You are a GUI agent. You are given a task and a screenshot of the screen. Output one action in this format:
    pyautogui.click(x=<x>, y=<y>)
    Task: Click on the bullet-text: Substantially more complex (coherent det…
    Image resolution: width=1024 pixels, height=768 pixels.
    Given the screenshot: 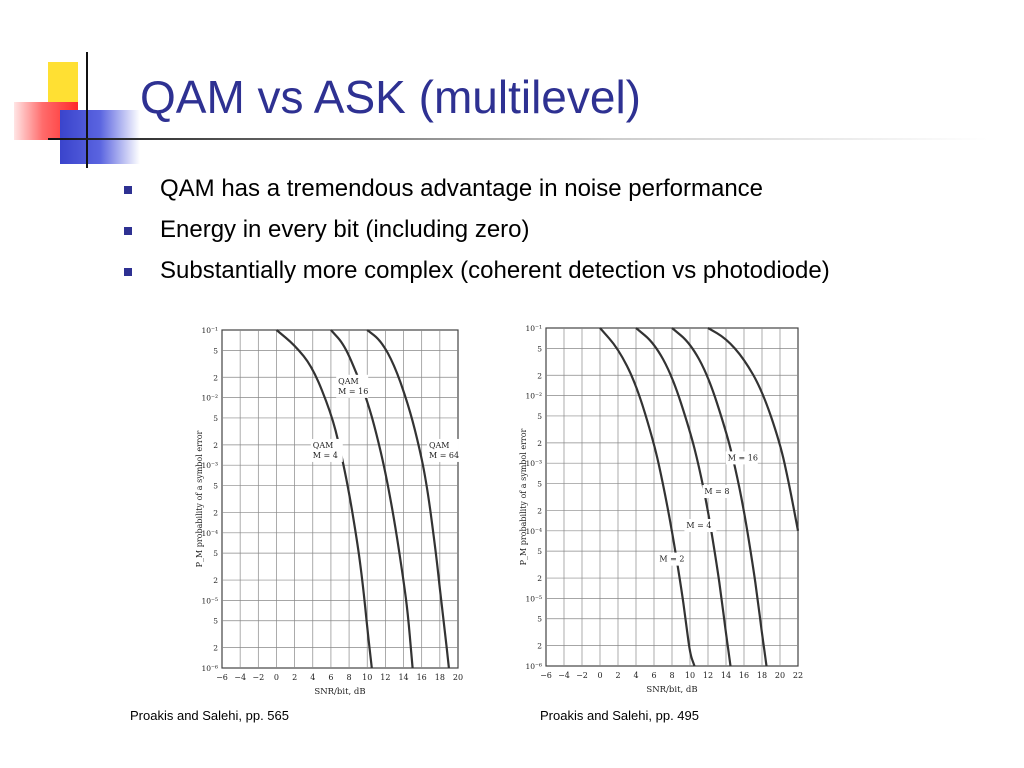 What is the action you would take?
    pyautogui.click(x=495, y=270)
    